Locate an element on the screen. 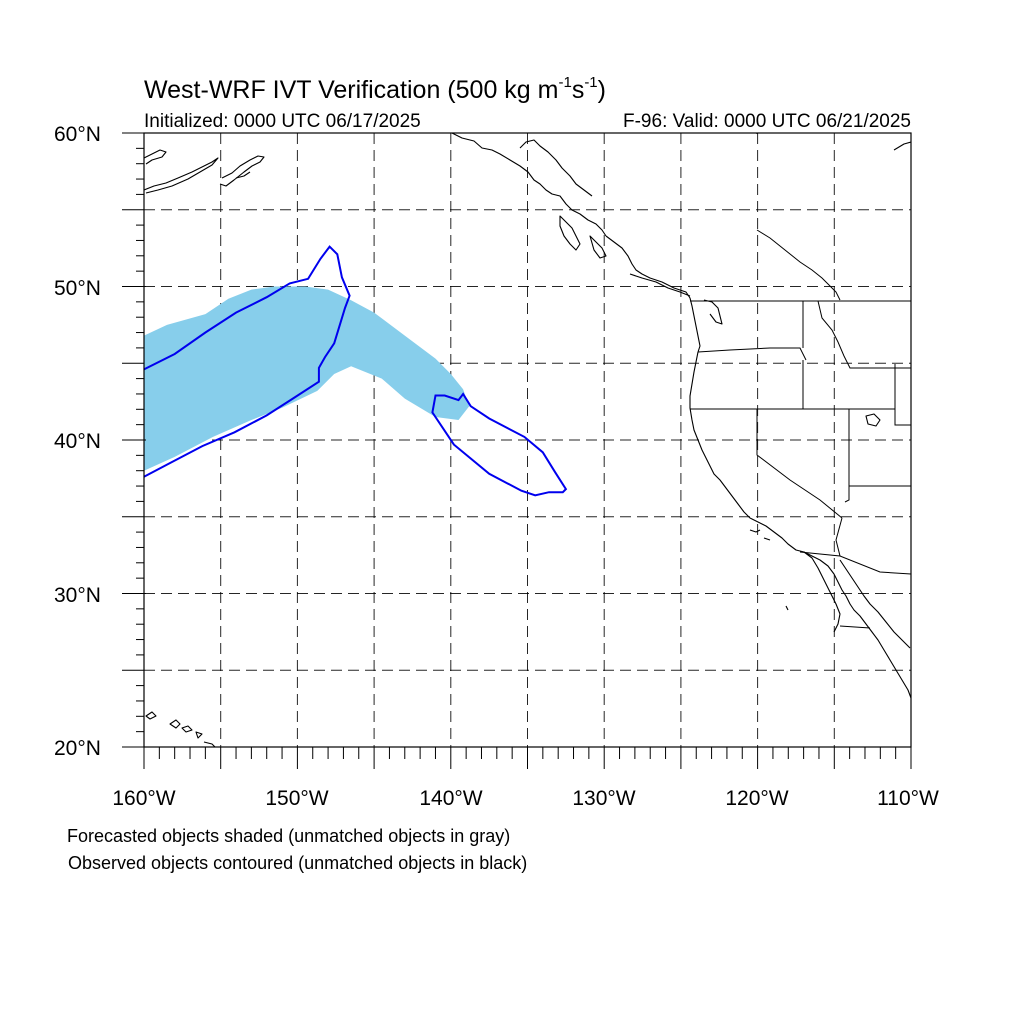 This screenshot has height=1029, width=1024. lon-label-150w: 150°W is located at coordinates (296, 798).